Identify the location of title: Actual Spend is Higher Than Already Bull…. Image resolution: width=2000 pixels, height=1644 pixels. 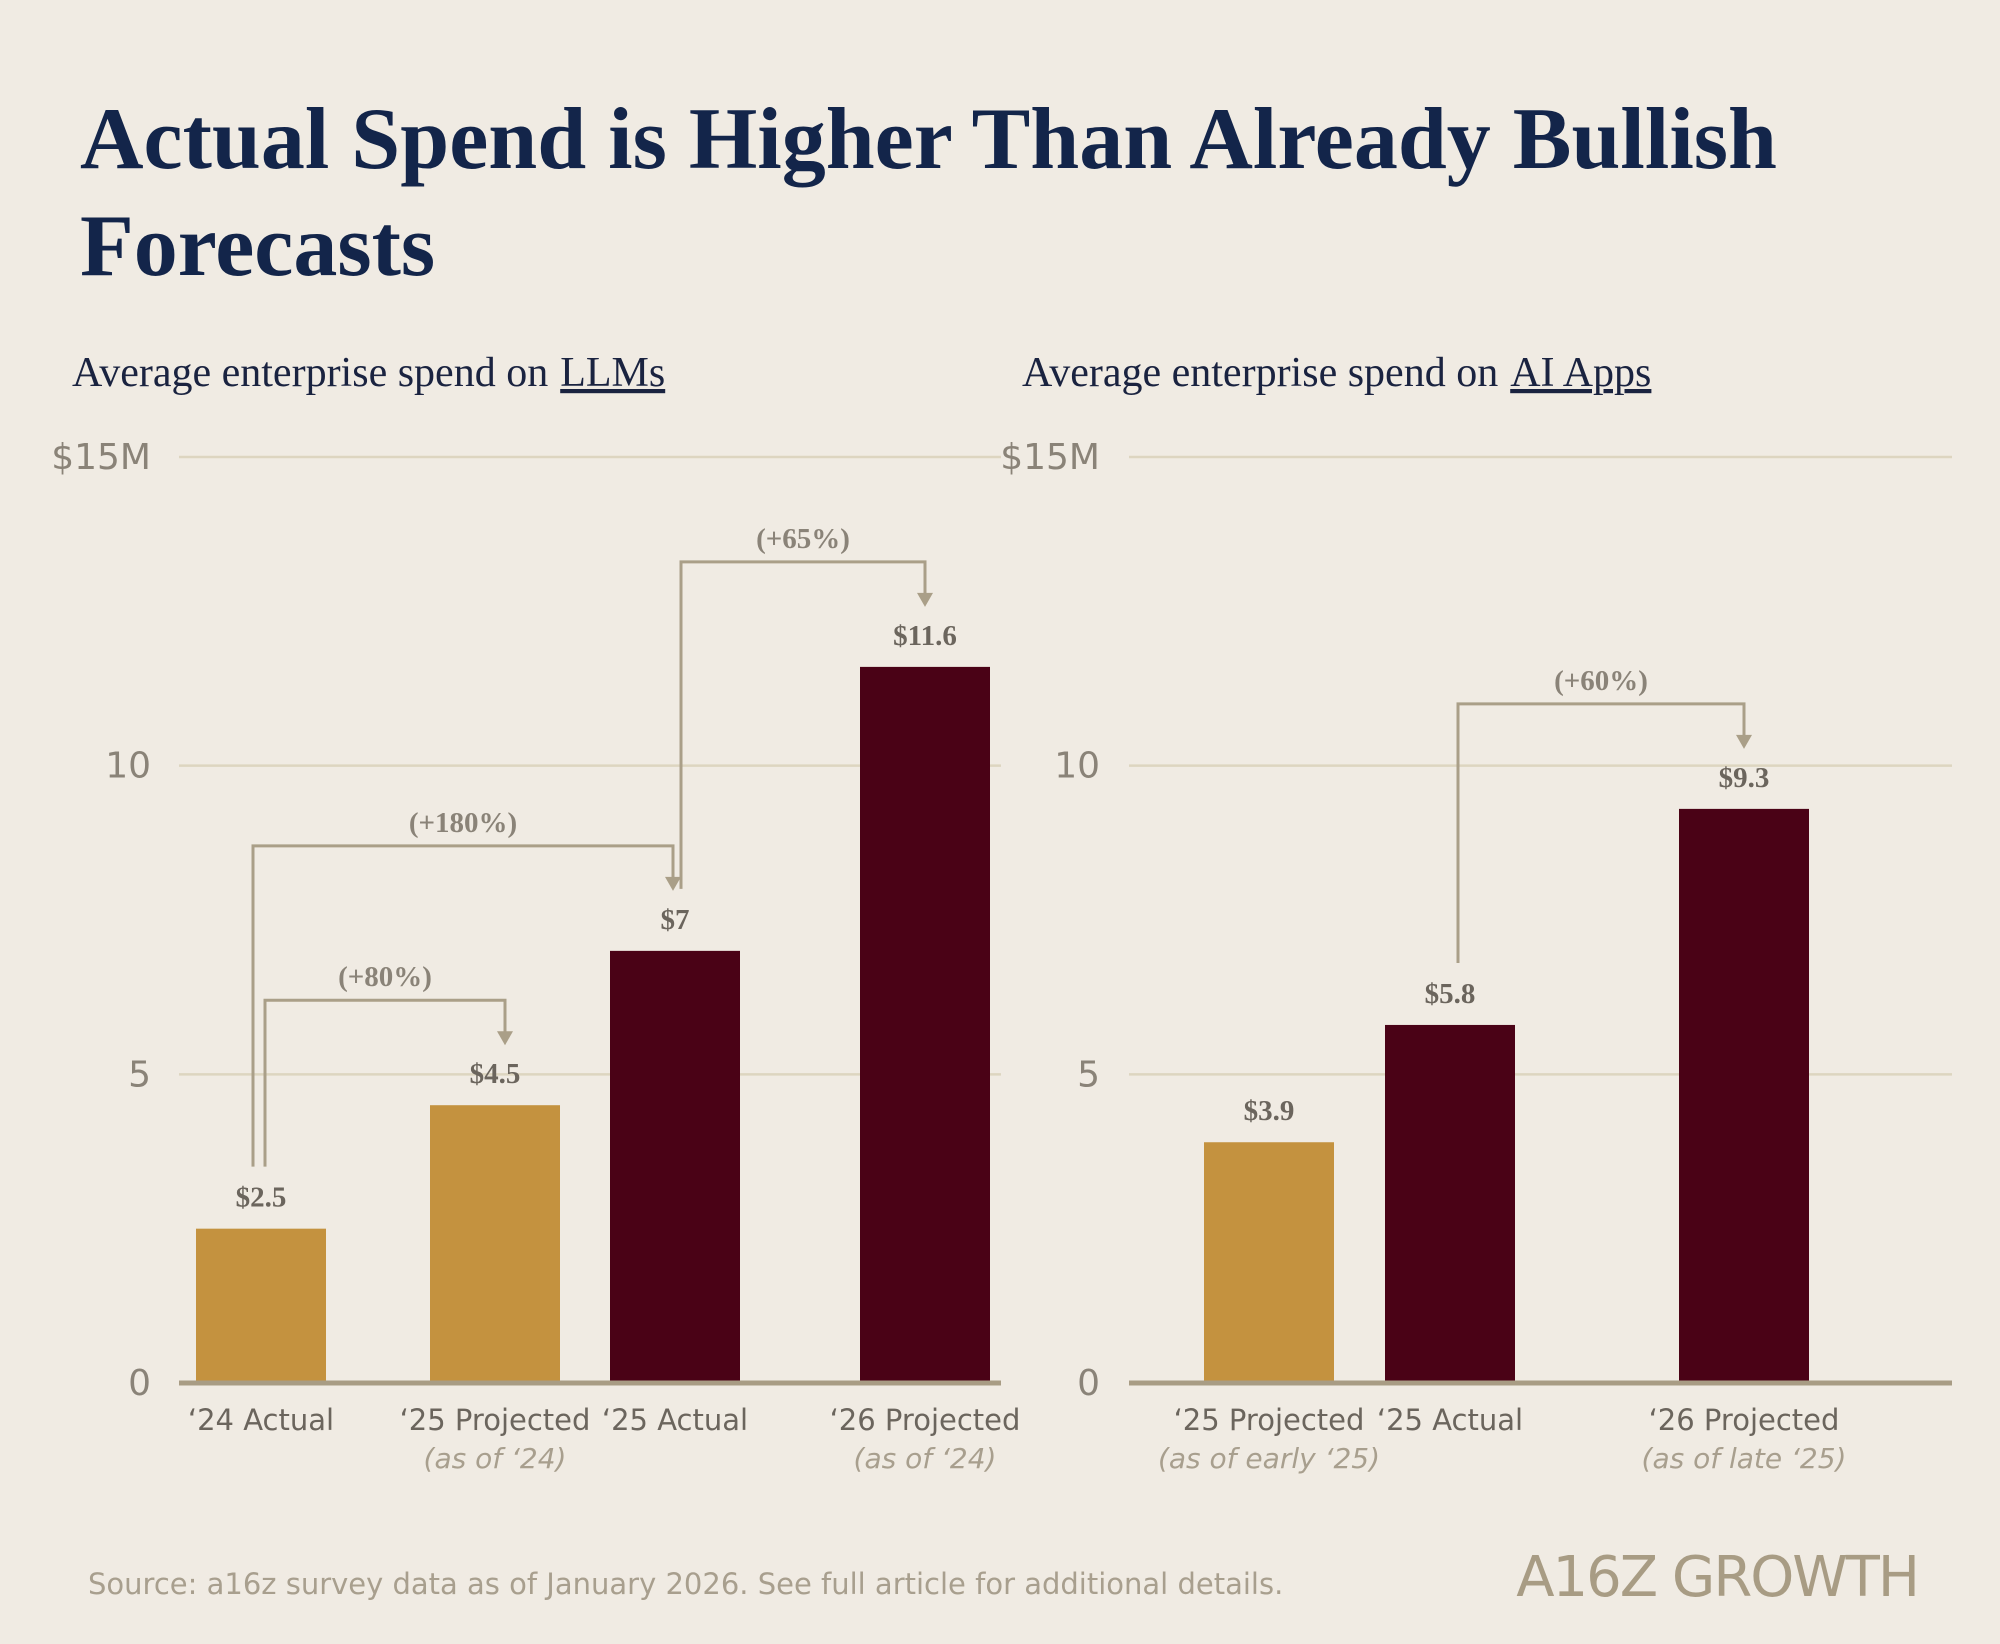
(928, 139).